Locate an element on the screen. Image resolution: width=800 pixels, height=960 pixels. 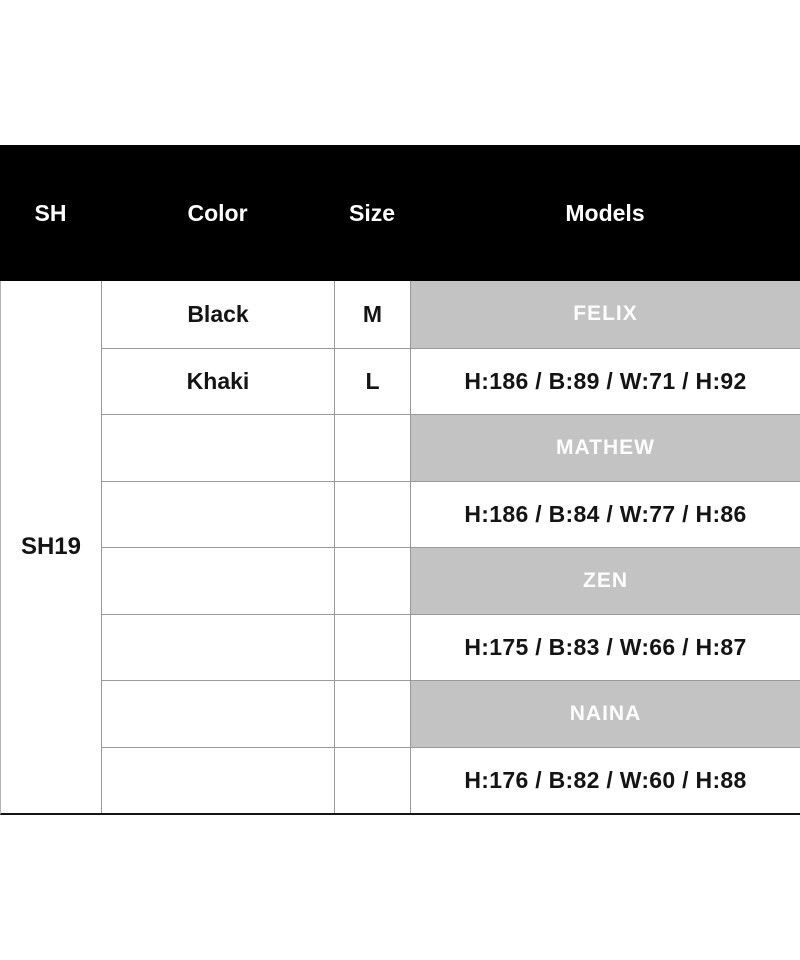
header-cell-color: Color is located at coordinates (217, 212).